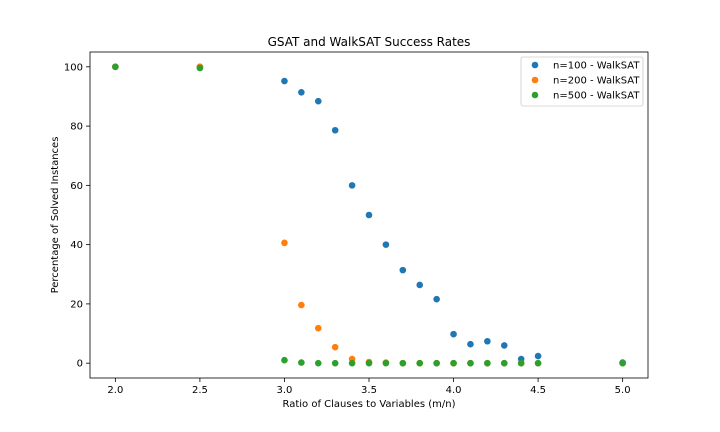 This screenshot has width=720, height=432. Describe the element at coordinates (596, 96) in the screenshot. I see `legend-label: n=500 - WalkSAT` at that location.